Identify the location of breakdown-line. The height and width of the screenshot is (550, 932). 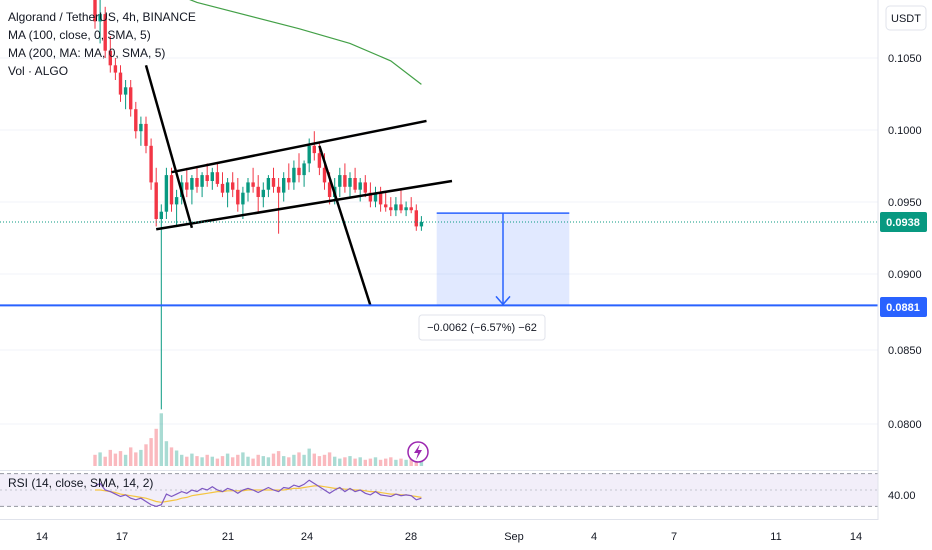
(345, 225).